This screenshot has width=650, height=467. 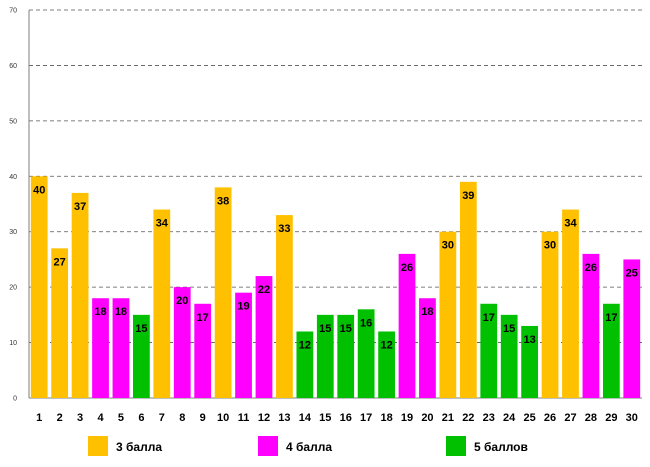 What do you see at coordinates (60, 418) in the screenshot?
I see `x-tick-label-2: 2` at bounding box center [60, 418].